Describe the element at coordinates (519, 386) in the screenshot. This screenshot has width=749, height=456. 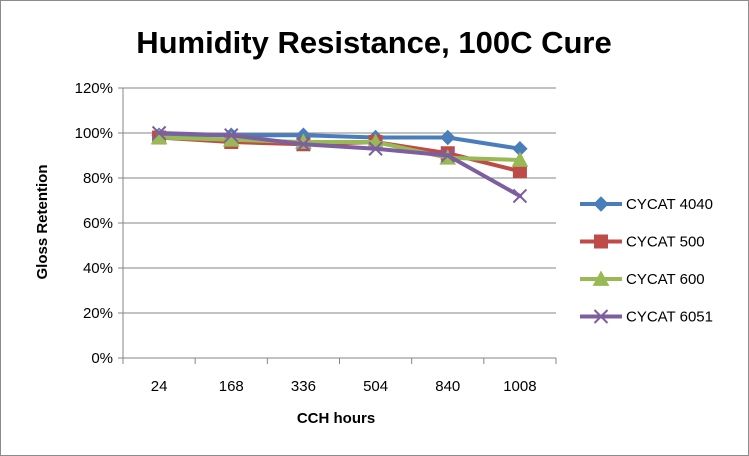
I see `x-tick-label: 1008` at that location.